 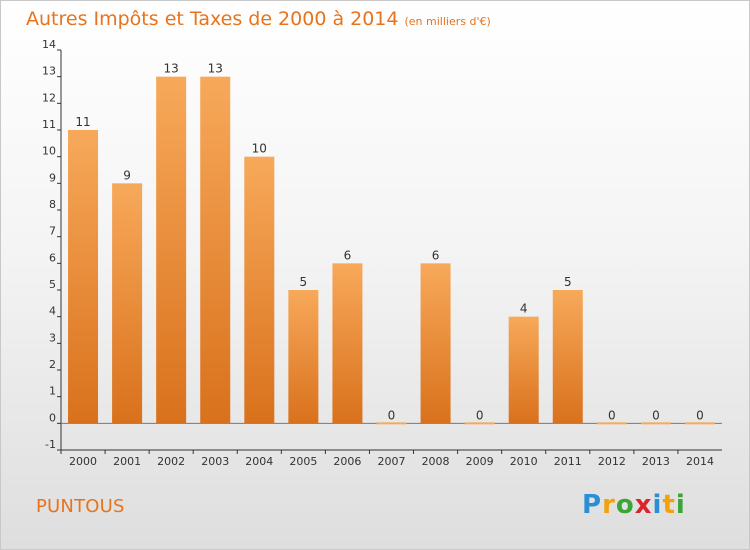 What do you see at coordinates (49, 71) in the screenshot?
I see `y-tick-label: 13` at bounding box center [49, 71].